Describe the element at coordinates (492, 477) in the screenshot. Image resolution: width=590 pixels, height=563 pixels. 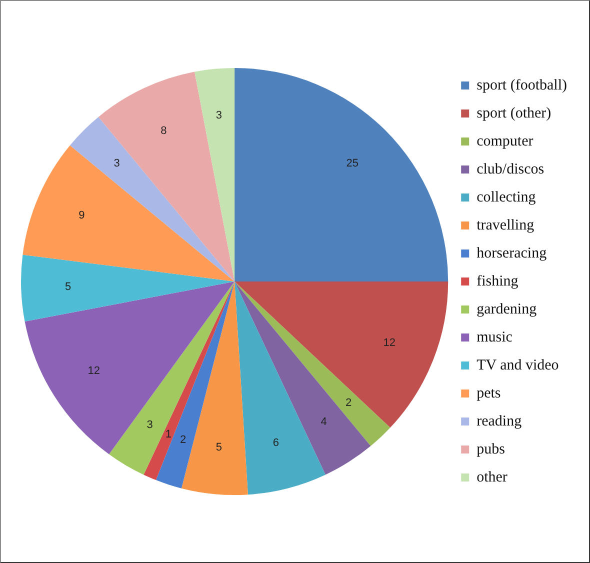
I see `legend-label: other` at that location.